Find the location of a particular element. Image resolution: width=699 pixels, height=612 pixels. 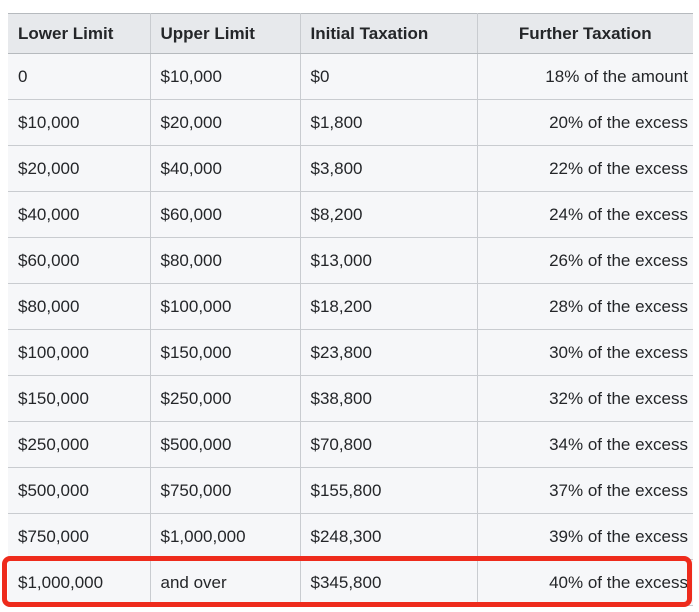

table-cell: $13,000 is located at coordinates (389, 260).